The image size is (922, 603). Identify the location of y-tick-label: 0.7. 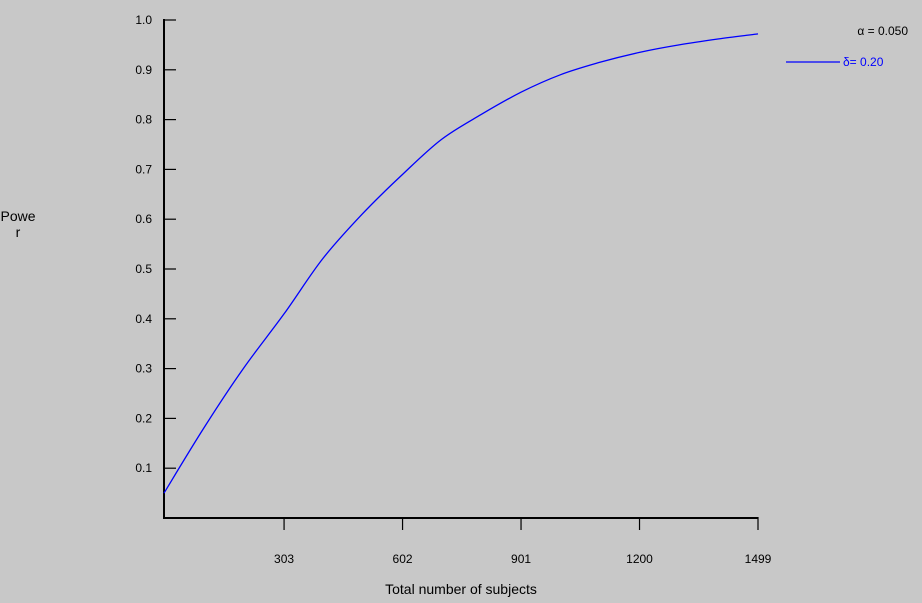
(143, 169).